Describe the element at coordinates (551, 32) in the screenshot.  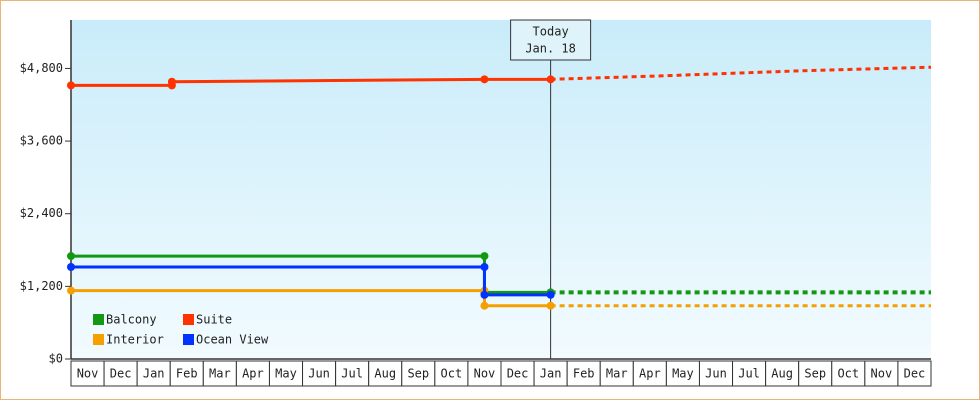
I see `today-label: Today` at that location.